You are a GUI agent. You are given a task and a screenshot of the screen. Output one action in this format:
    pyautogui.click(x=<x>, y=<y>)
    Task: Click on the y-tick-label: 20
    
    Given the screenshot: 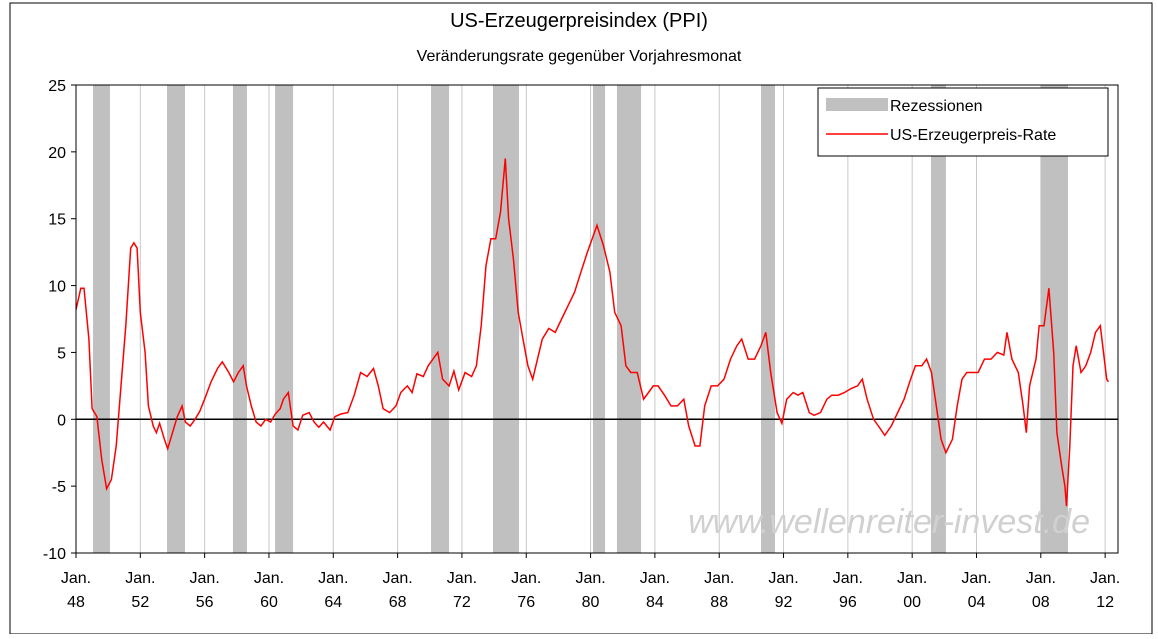 What is the action you would take?
    pyautogui.click(x=57, y=153)
    